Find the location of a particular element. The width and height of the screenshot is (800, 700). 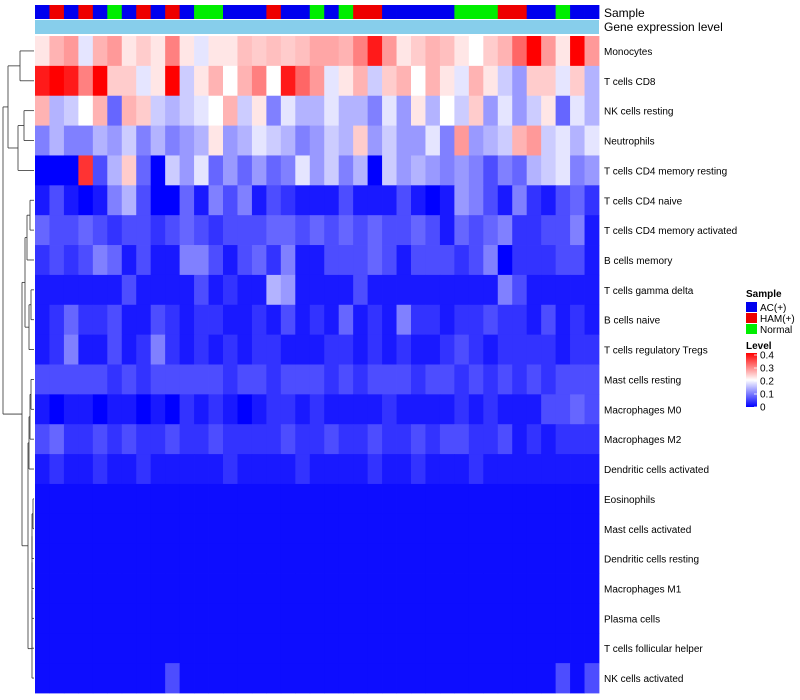

sample-legend-swatch is located at coordinates (751, 318).